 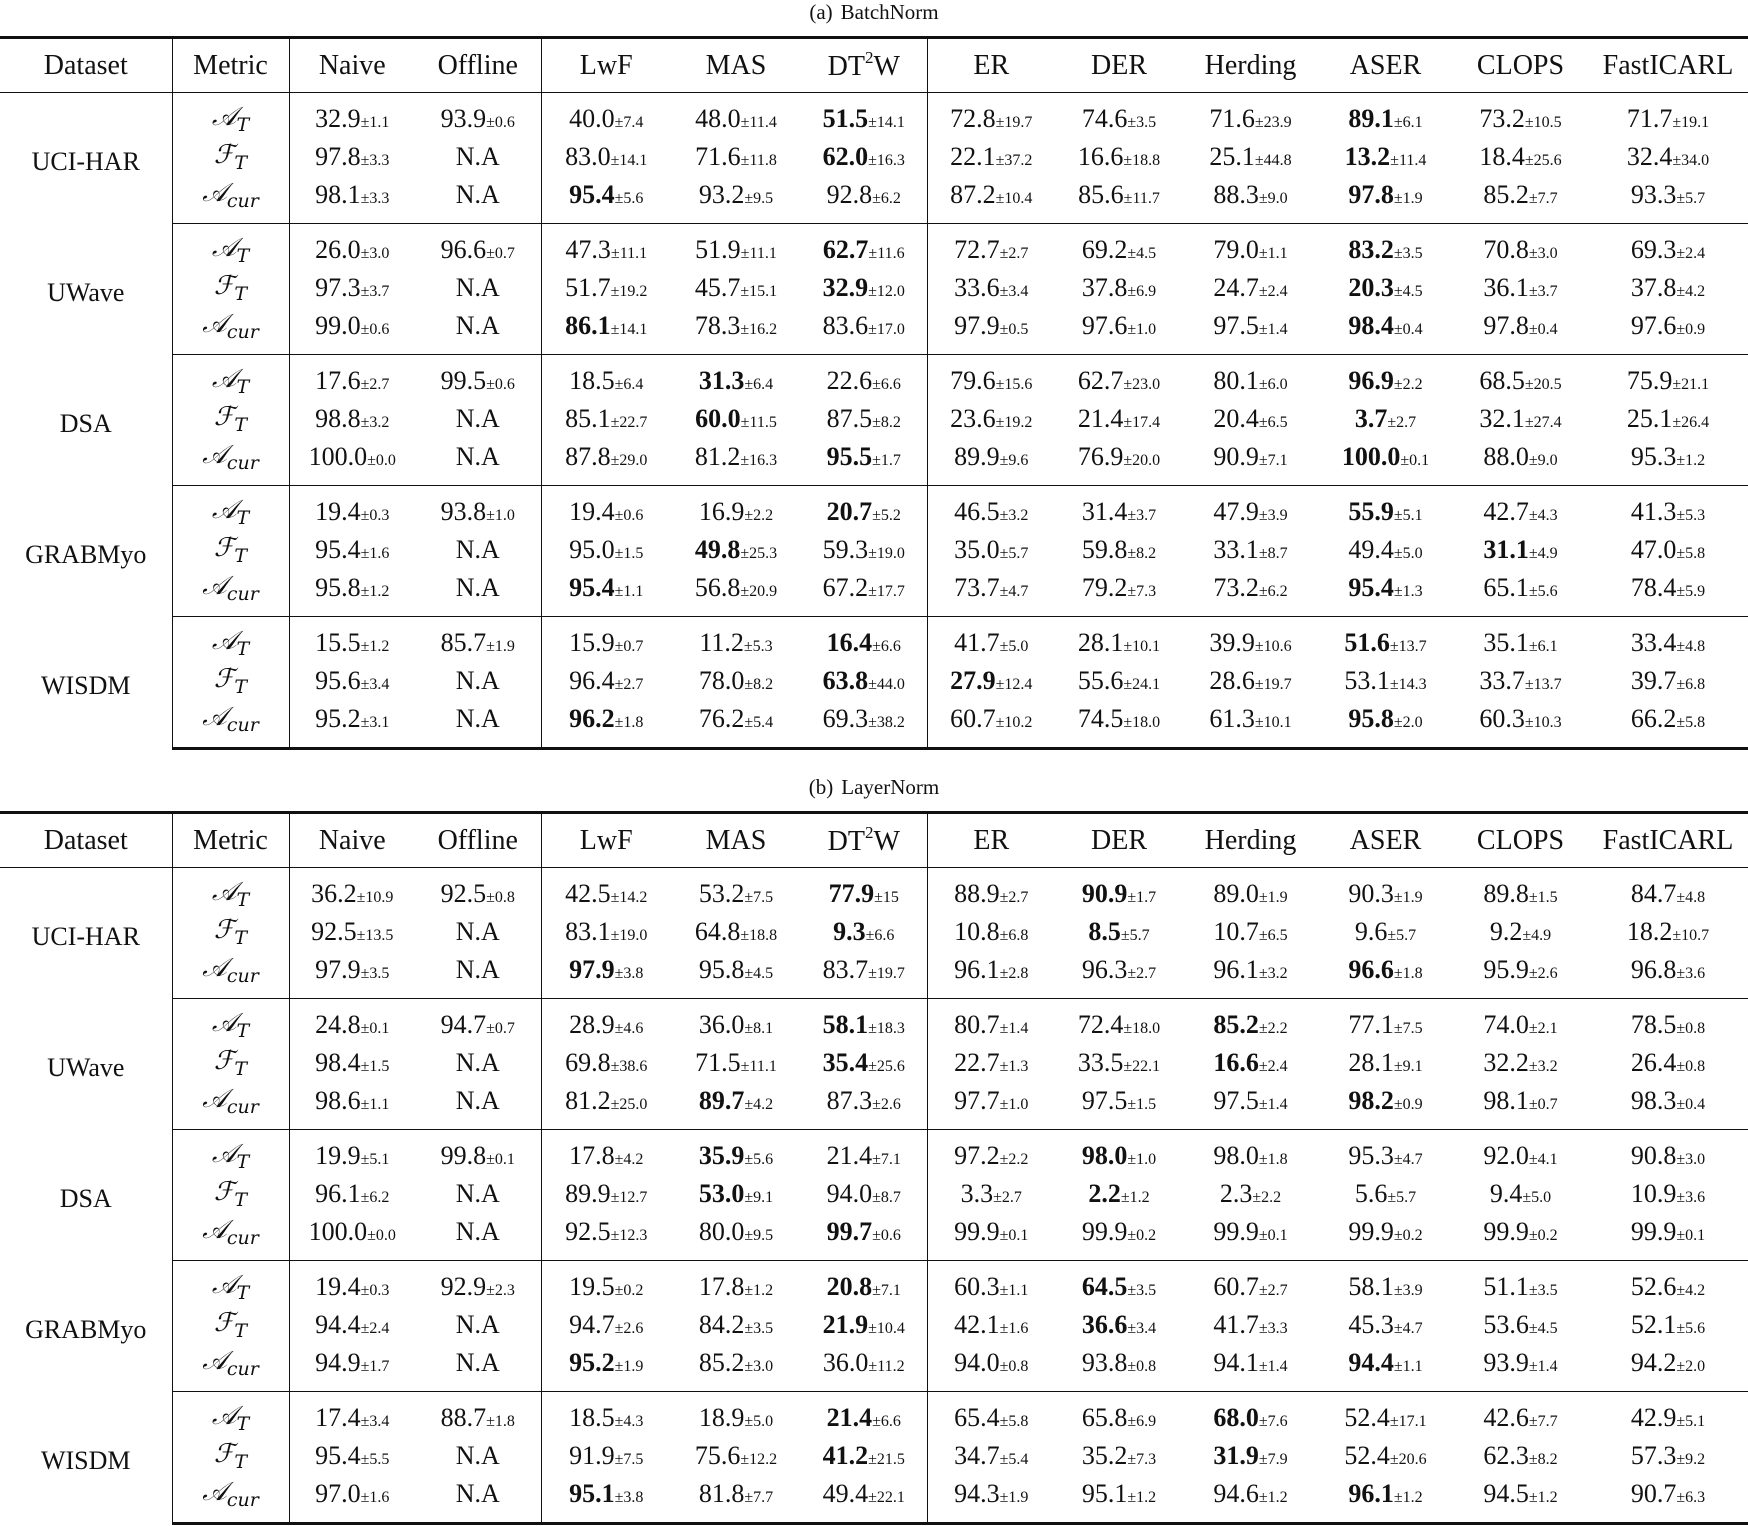 I want to click on table-cell: 94.0±8.7, so click(x=864, y=1194).